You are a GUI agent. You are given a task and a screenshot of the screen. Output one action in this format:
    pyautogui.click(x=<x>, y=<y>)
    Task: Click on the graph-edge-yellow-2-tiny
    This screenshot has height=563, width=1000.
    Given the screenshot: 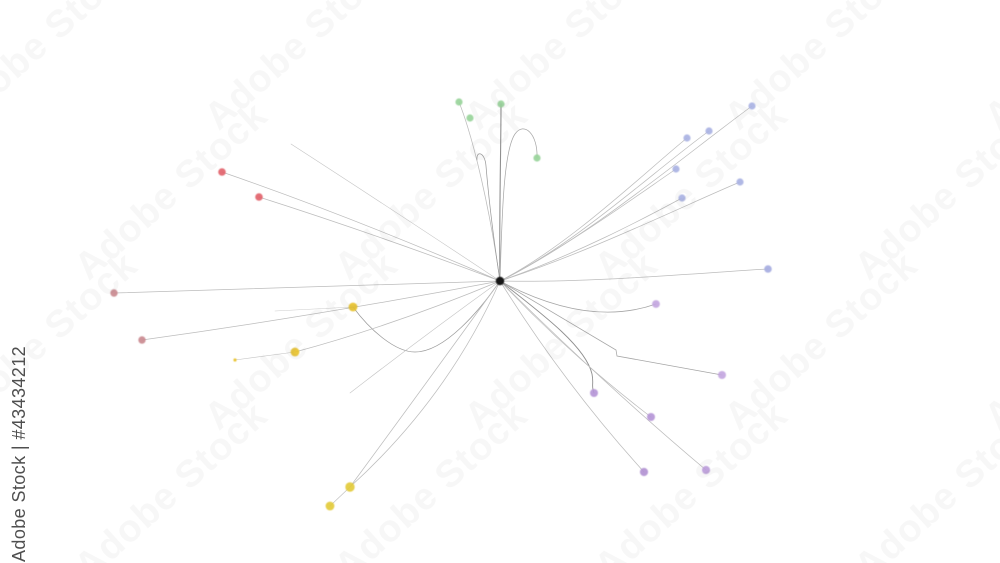 What is the action you would take?
    pyautogui.click(x=265, y=356)
    